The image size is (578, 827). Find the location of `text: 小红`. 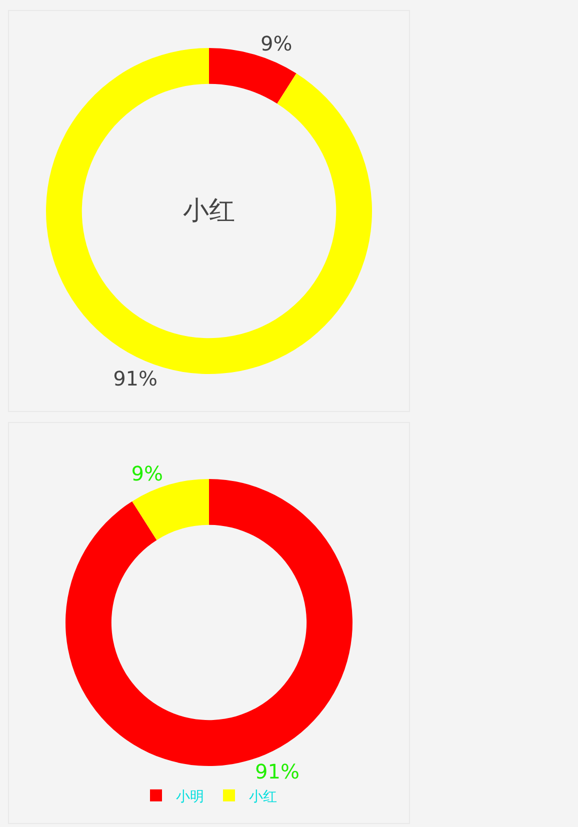

text: 小红 is located at coordinates (209, 211).